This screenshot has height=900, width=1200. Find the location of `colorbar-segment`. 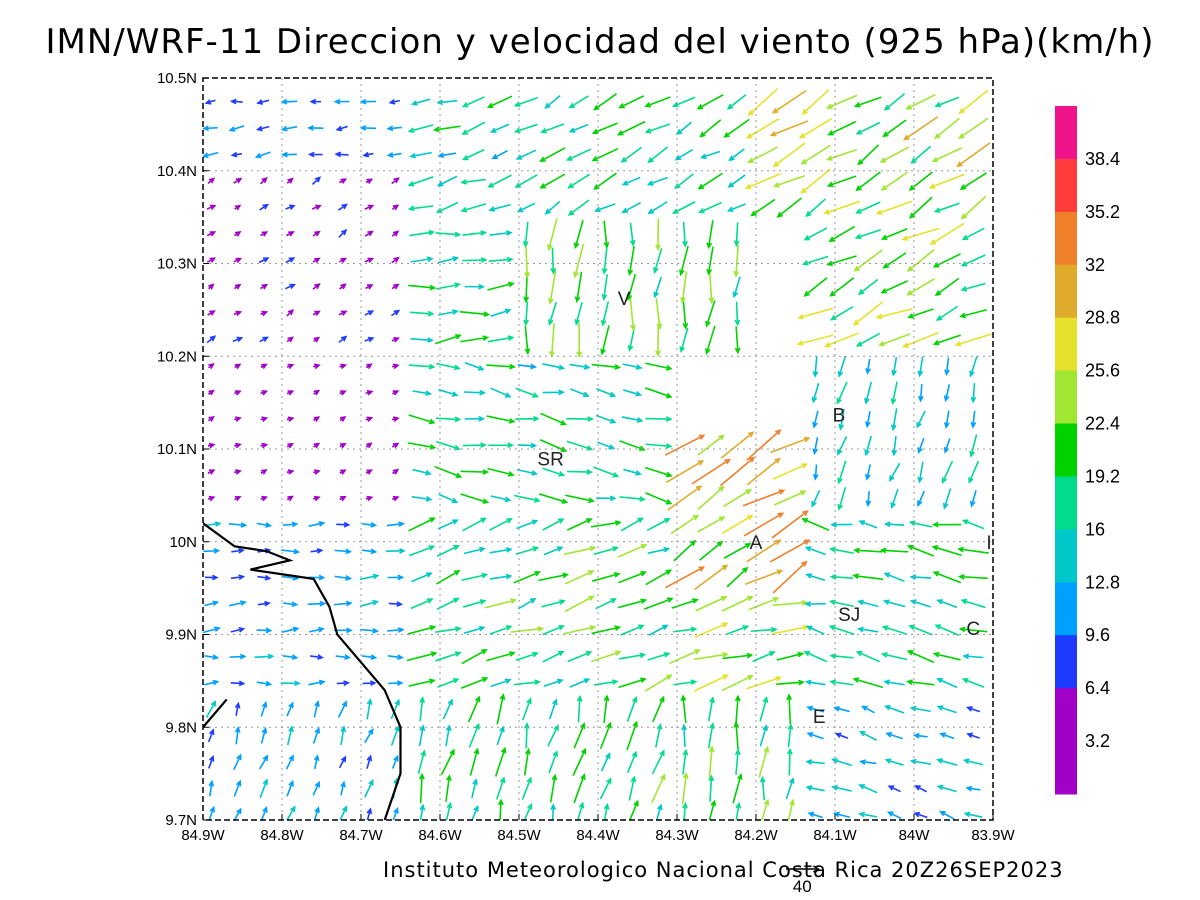

colorbar-segment is located at coordinates (1066, 450).